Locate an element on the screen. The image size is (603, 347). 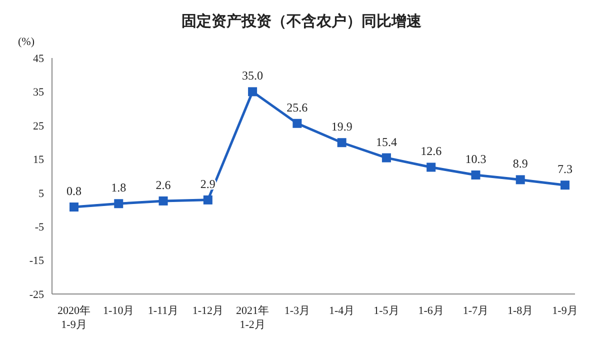
x-tick-label: 1-3月 is located at coordinates (297, 311).